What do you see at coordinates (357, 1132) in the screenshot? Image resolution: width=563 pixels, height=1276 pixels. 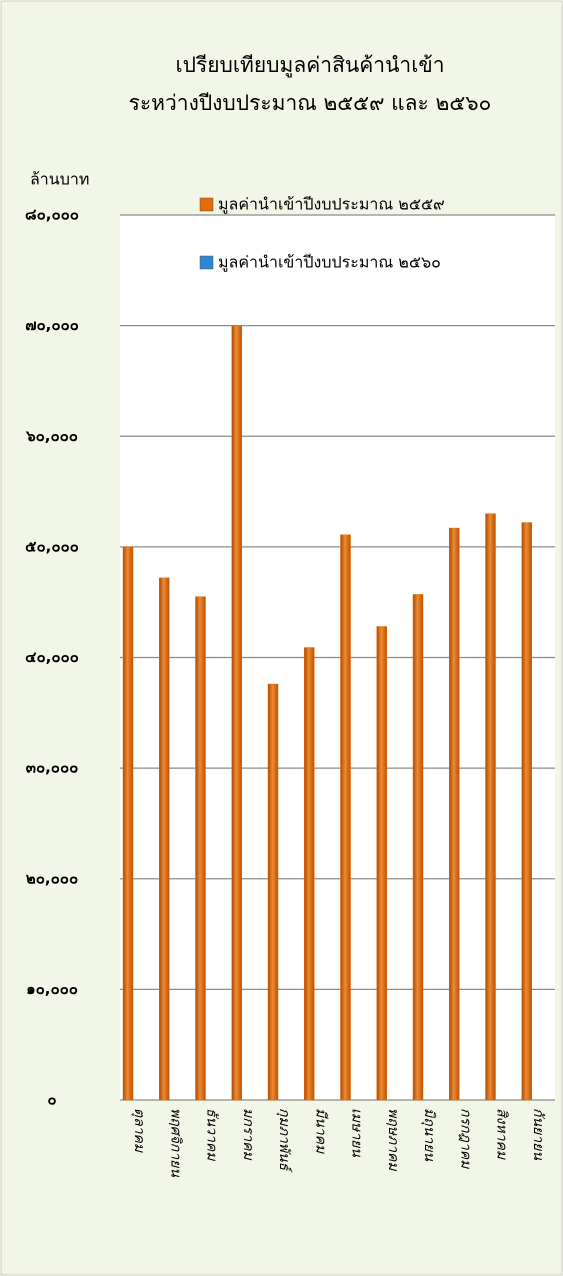 I see `x-tick-label: เมษายน` at bounding box center [357, 1132].